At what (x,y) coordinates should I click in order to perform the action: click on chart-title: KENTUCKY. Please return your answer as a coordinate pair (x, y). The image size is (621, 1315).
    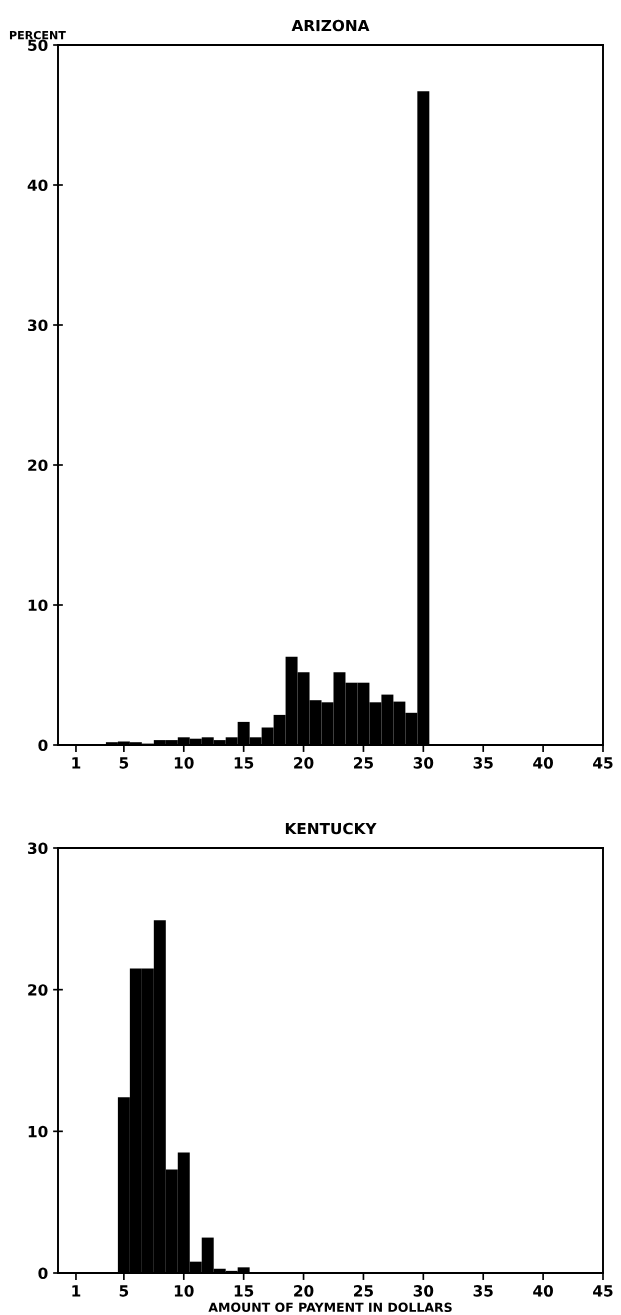
    Looking at the image, I should click on (331, 828).